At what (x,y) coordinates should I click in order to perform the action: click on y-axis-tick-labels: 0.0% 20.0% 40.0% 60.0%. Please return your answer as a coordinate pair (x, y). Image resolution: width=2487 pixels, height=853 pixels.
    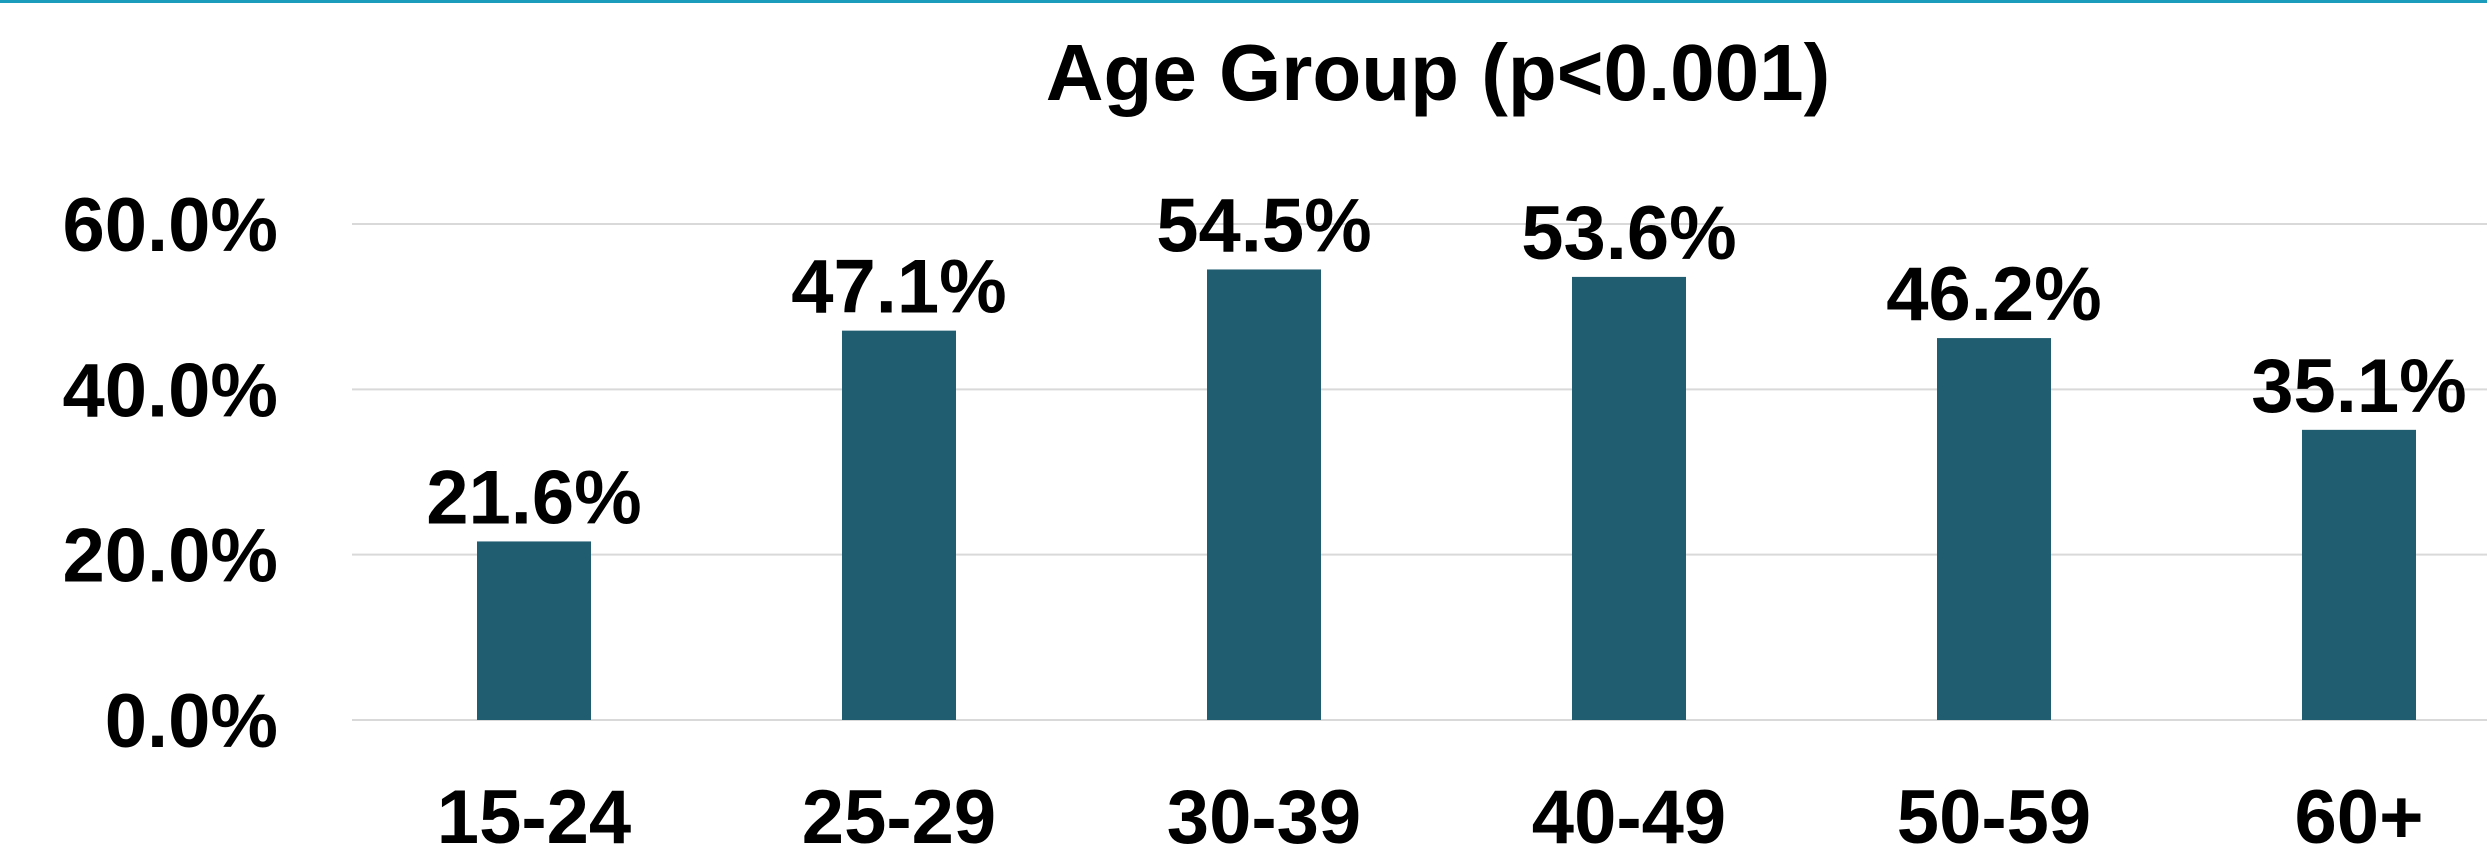
    Looking at the image, I should click on (171, 473).